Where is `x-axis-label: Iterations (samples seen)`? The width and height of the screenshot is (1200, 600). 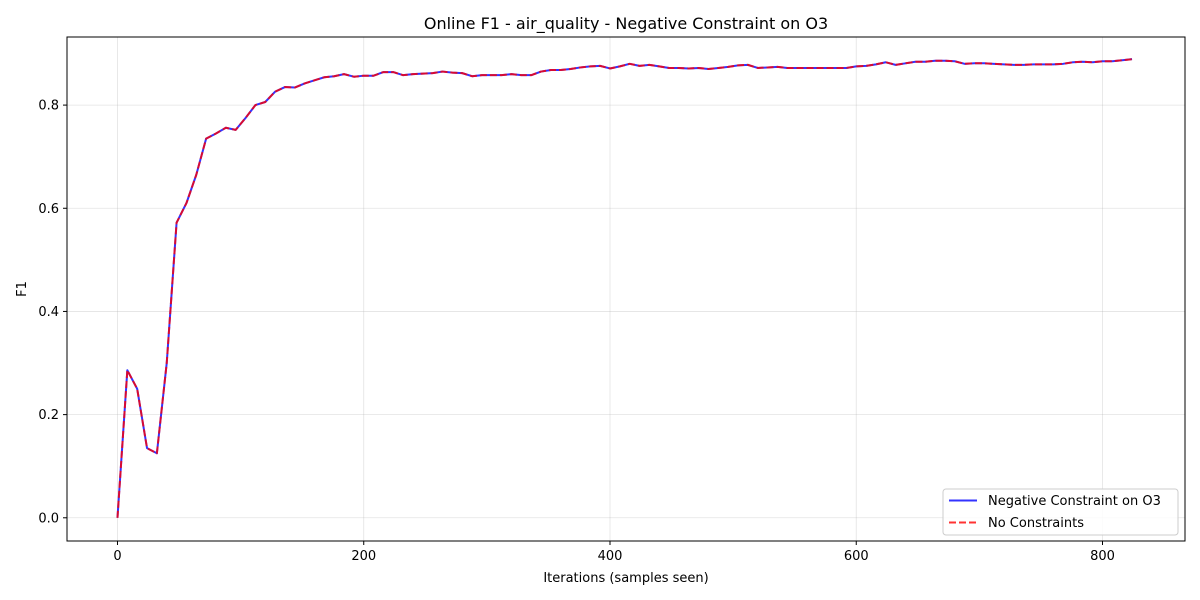 x-axis-label: Iterations (samples seen) is located at coordinates (625, 578).